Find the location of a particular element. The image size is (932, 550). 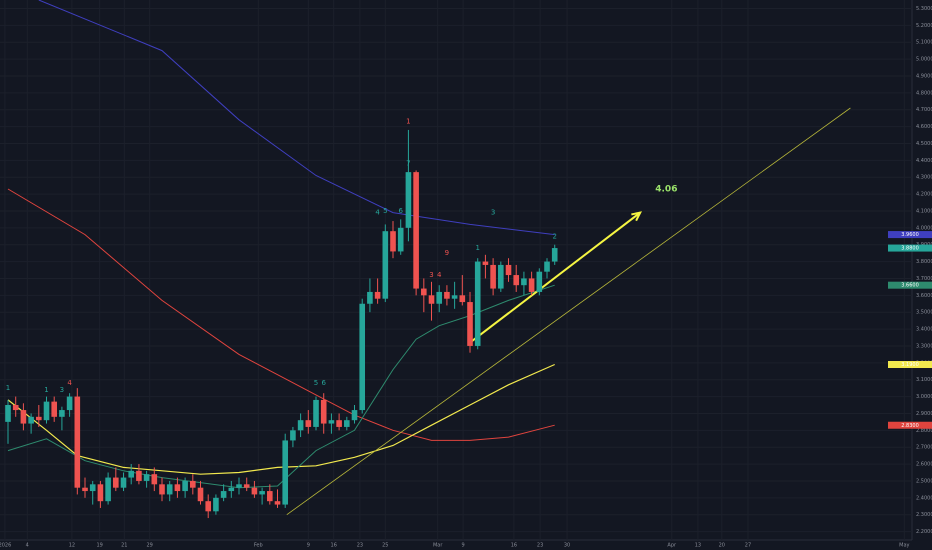

y-tick-label: 3.1000 is located at coordinates (924, 380).